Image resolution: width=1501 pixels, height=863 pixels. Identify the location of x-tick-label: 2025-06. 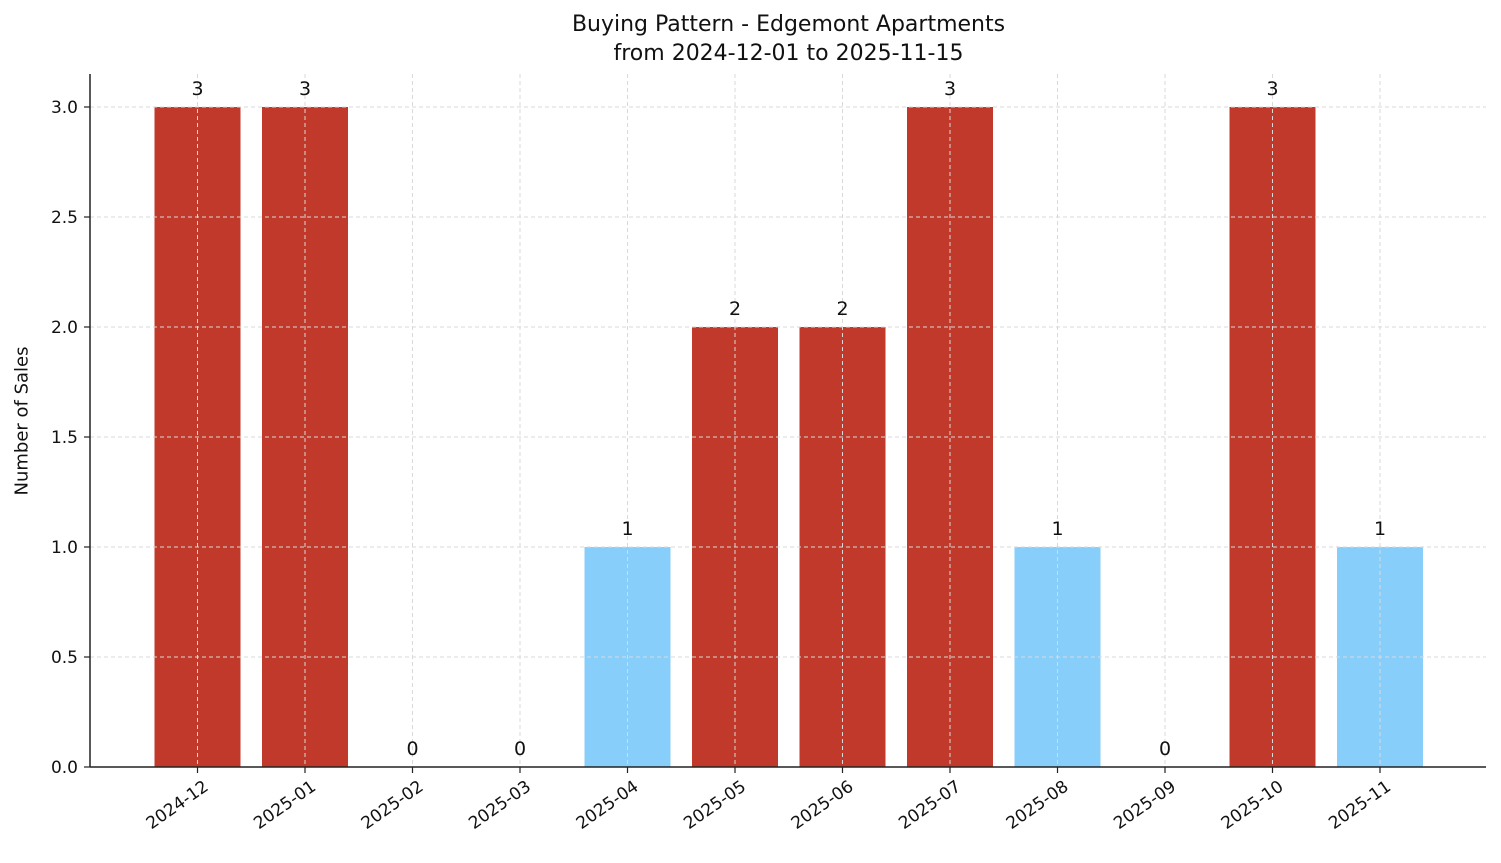
(823, 805).